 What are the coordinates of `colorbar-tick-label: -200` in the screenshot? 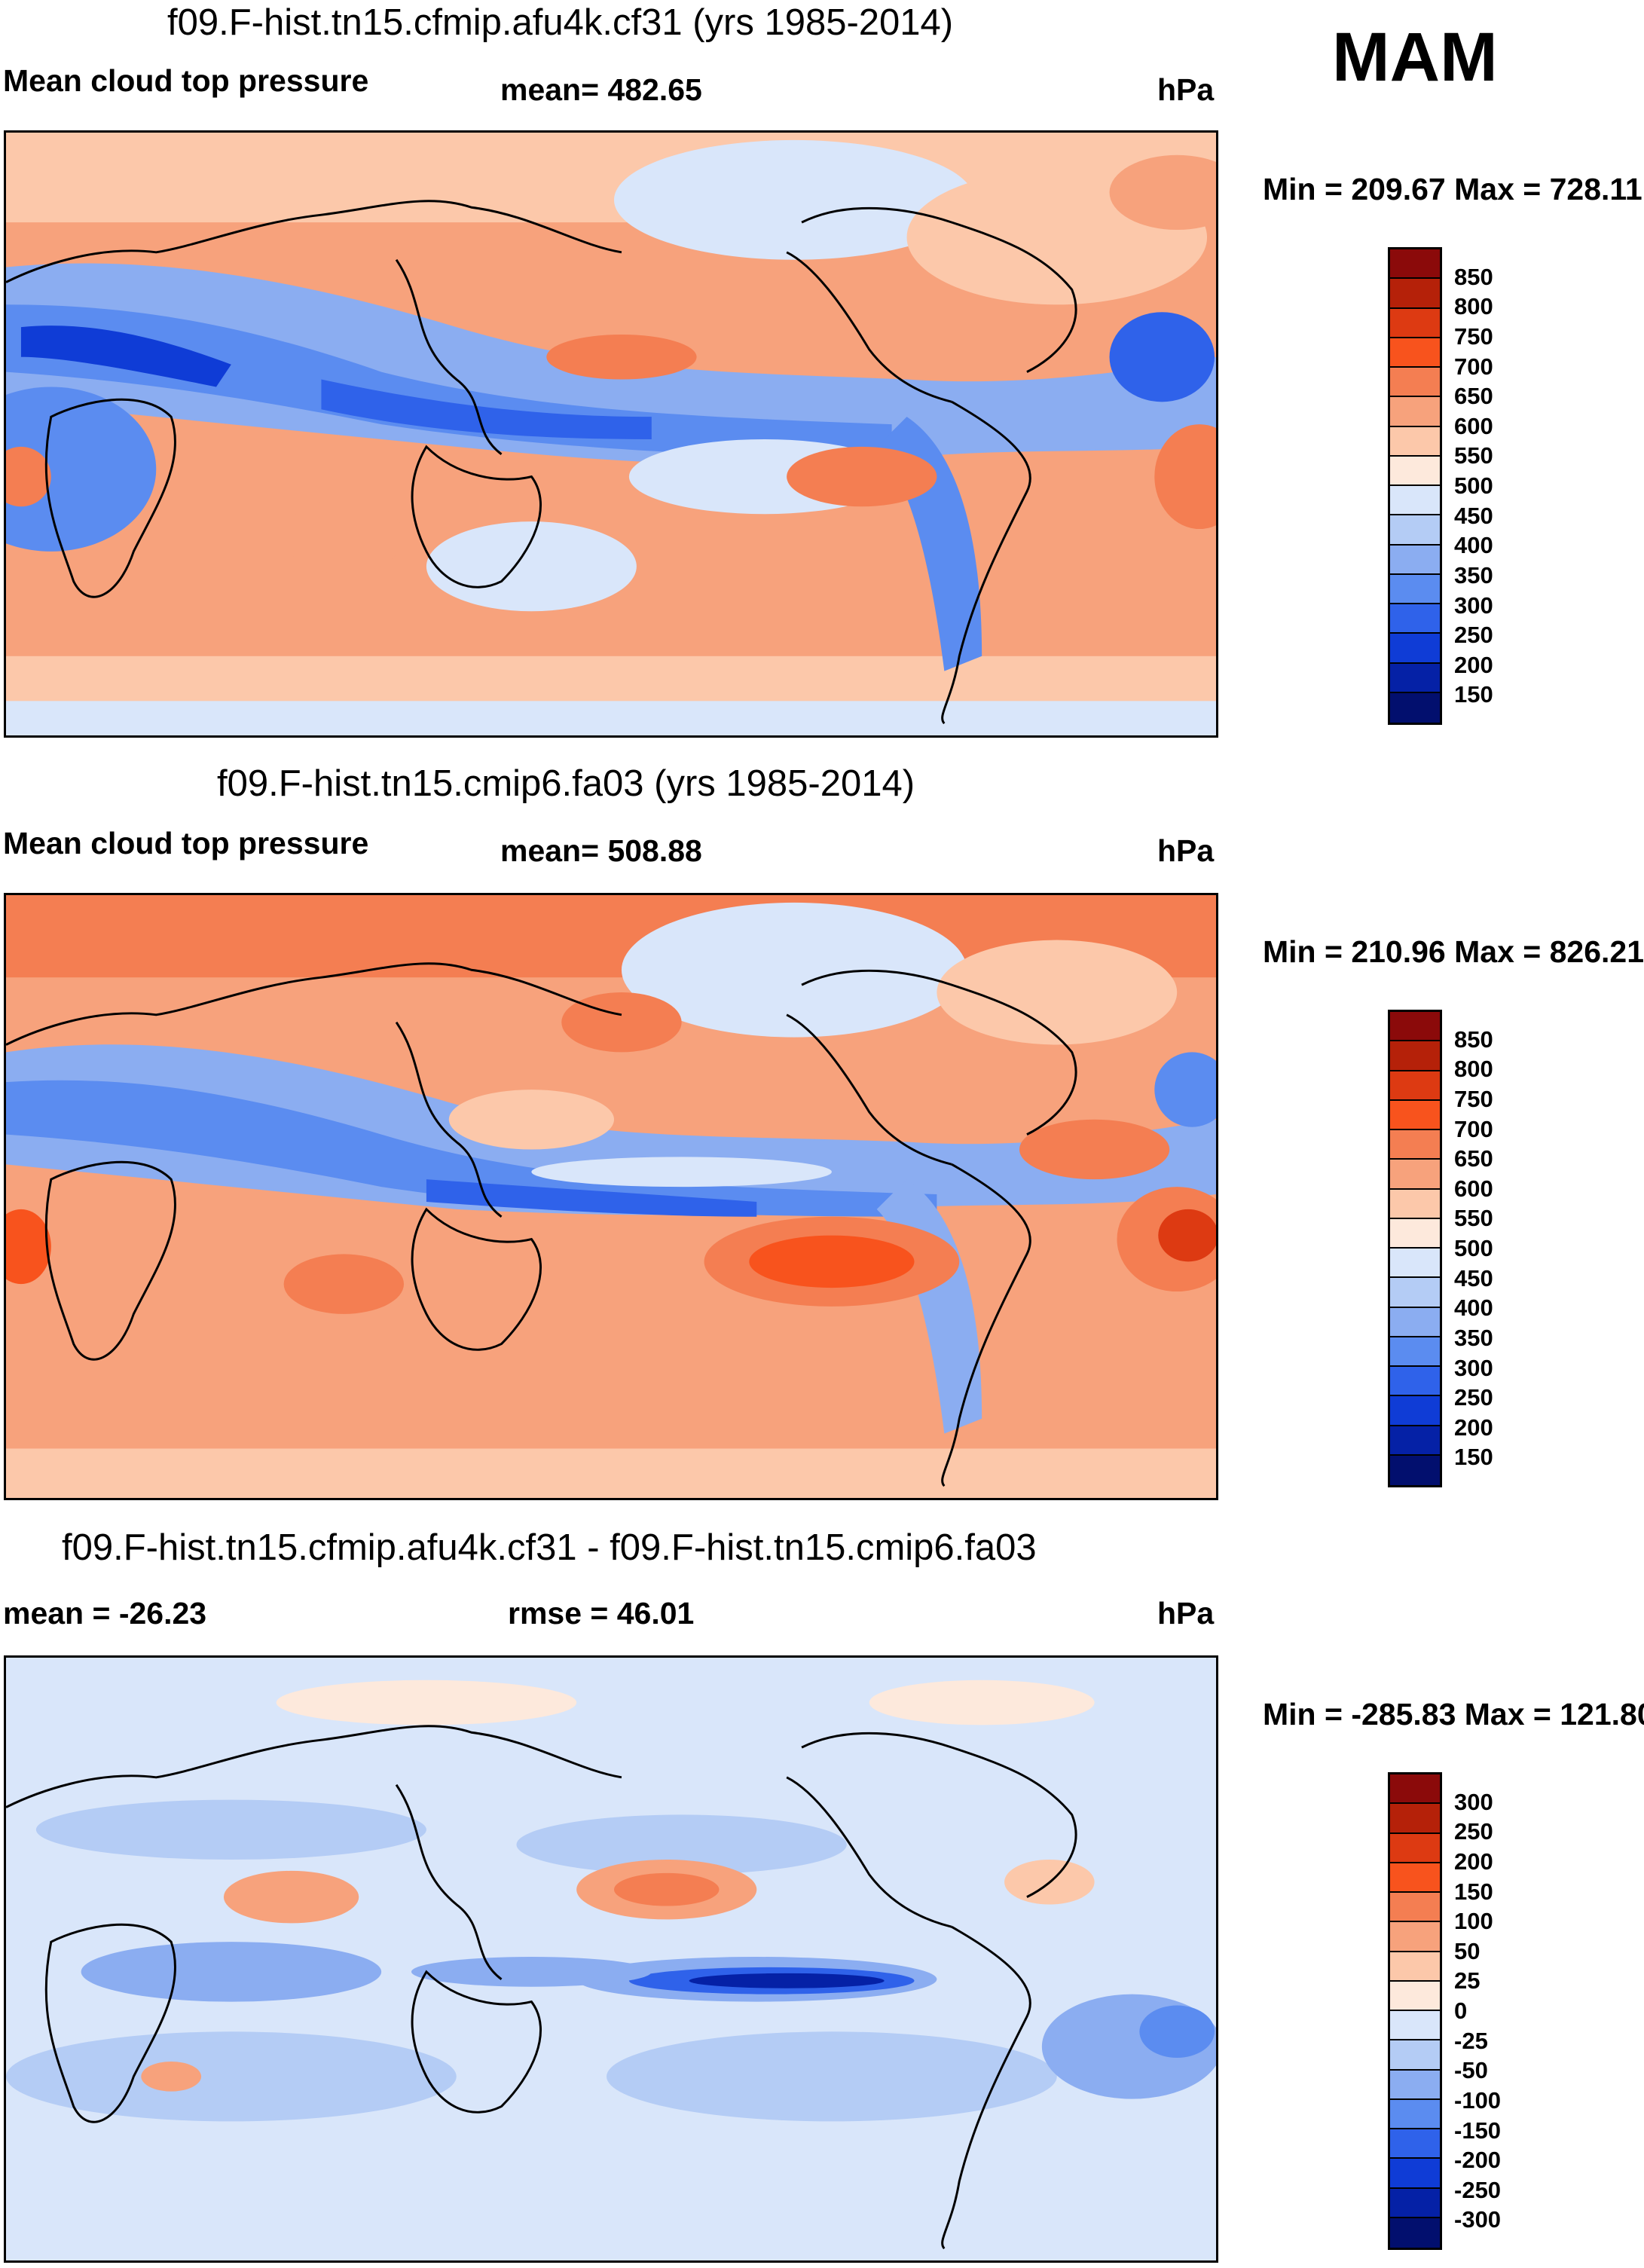 It's located at (1478, 2160).